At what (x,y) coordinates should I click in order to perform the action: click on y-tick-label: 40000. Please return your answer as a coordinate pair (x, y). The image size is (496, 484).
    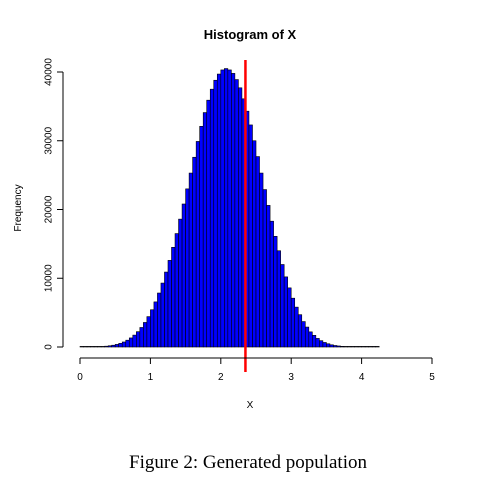
    Looking at the image, I should click on (49, 72).